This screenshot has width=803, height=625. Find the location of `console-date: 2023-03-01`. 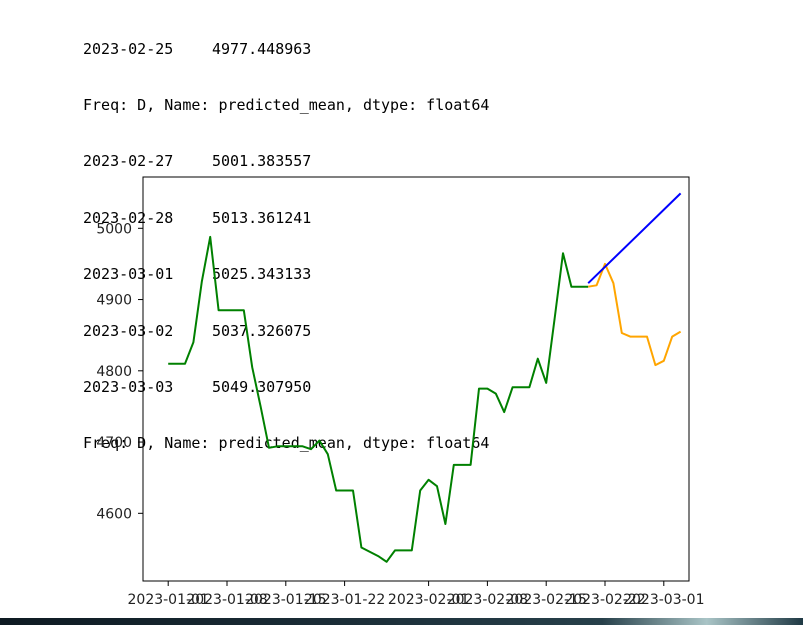

console-date: 2023-03-01 is located at coordinates (128, 274).